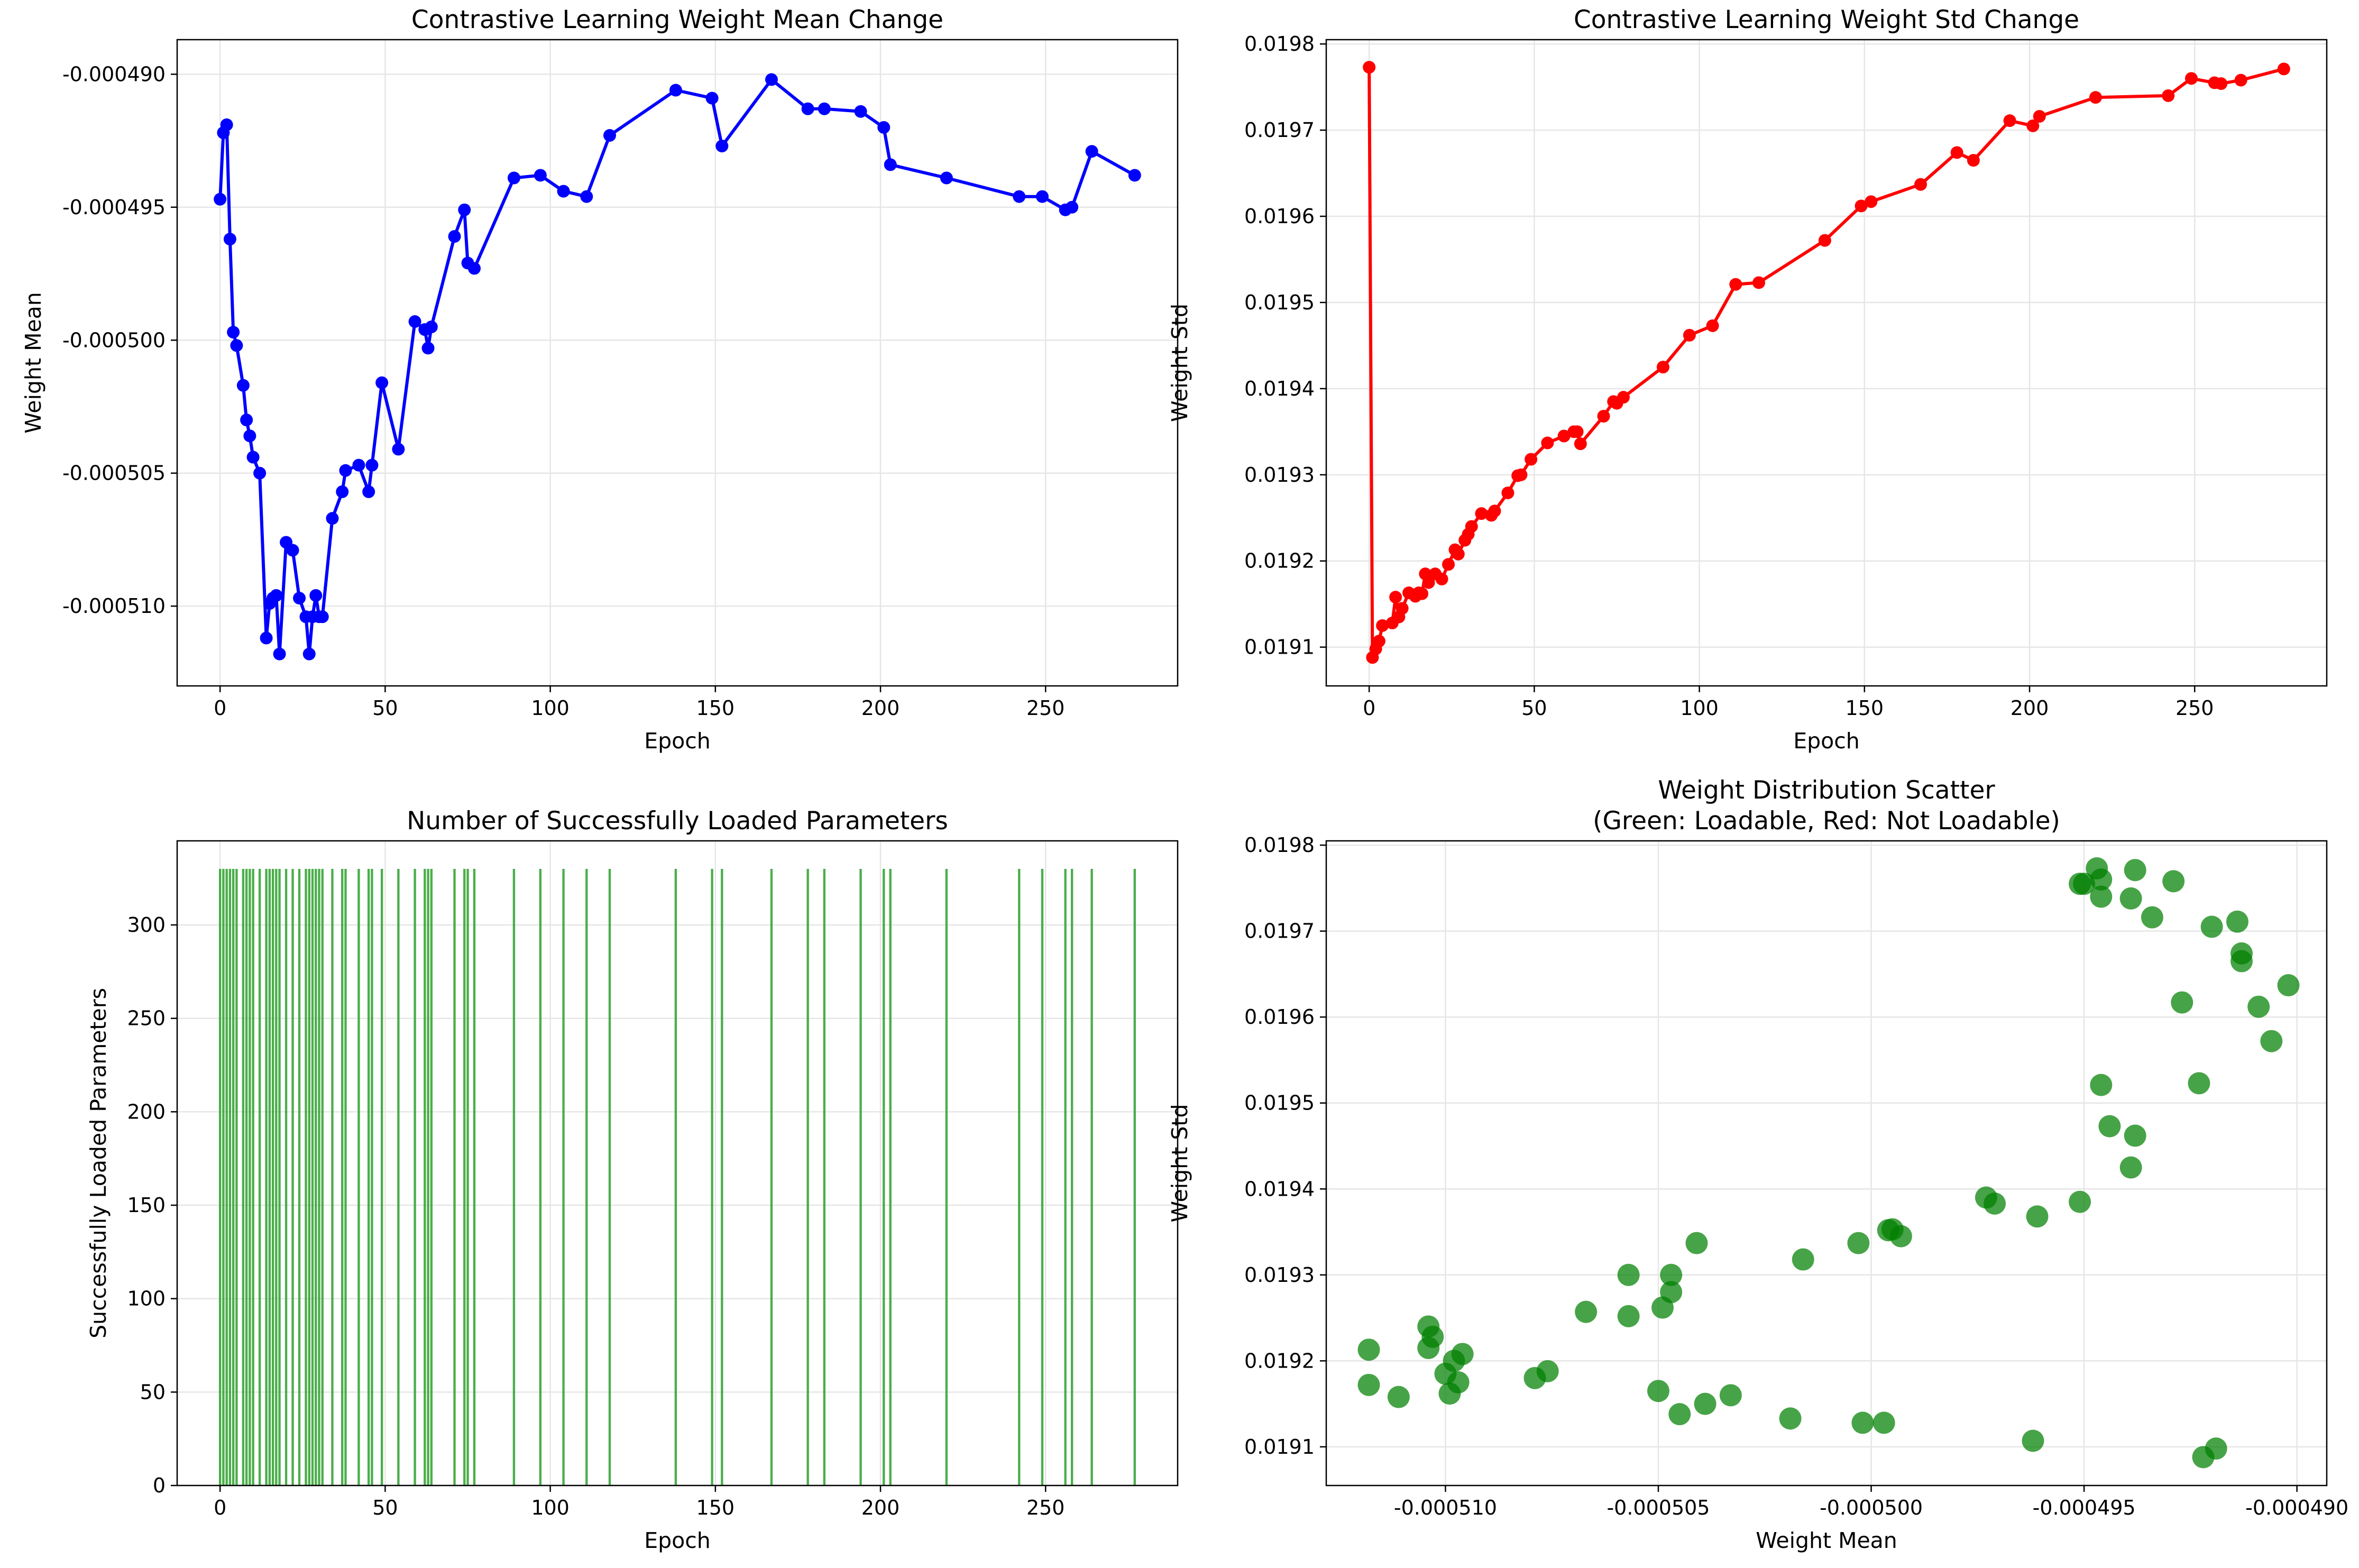  I want to click on y-tick-label: 0.0194, so click(1279, 1188).